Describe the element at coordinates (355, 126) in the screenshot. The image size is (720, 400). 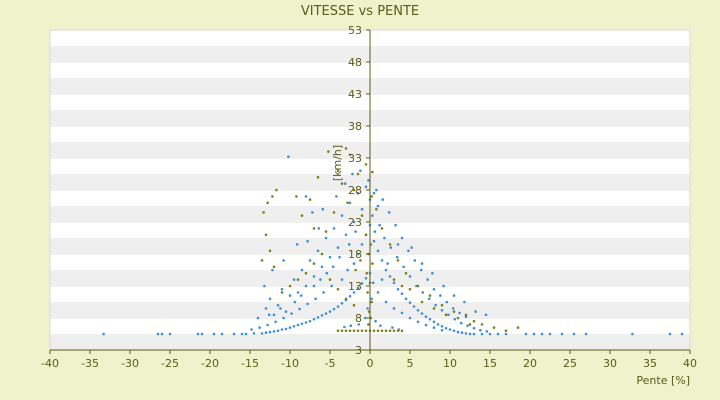
I see `y-tick-label: 38` at that location.